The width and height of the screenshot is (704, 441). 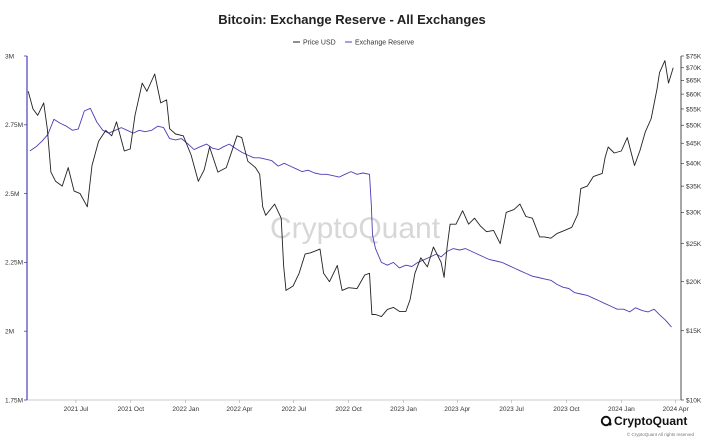 What do you see at coordinates (610, 424) in the screenshot?
I see `cryptoquant-logo-dot-icon` at bounding box center [610, 424].